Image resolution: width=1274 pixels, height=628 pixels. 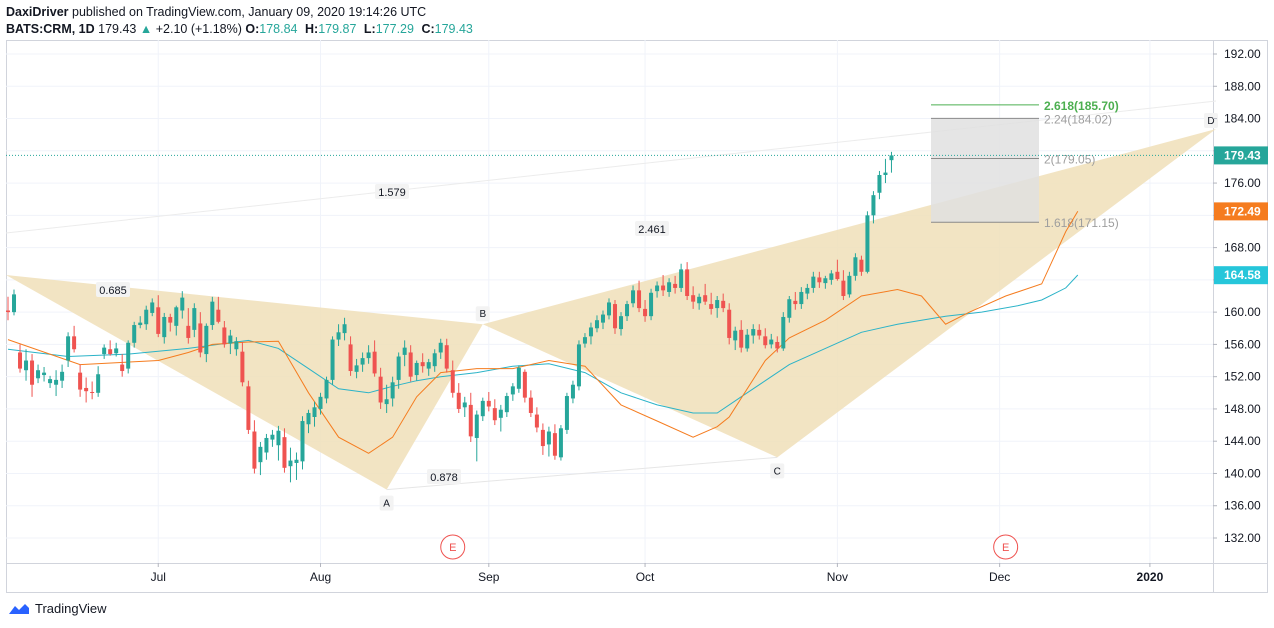 I want to click on ratio-label: 1.579, so click(x=392, y=193).